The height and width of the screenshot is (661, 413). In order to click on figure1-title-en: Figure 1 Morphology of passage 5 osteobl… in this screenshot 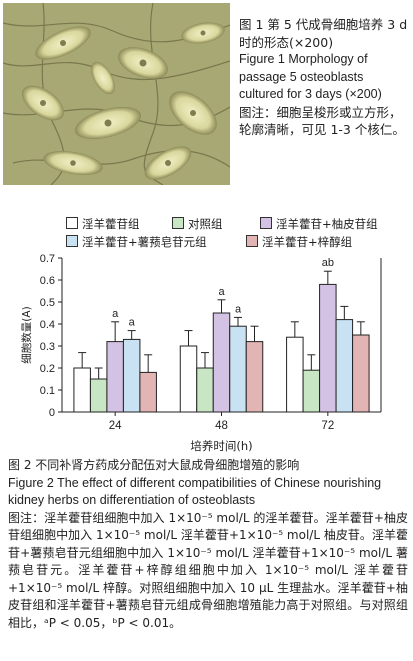, I will do `click(310, 76)`.